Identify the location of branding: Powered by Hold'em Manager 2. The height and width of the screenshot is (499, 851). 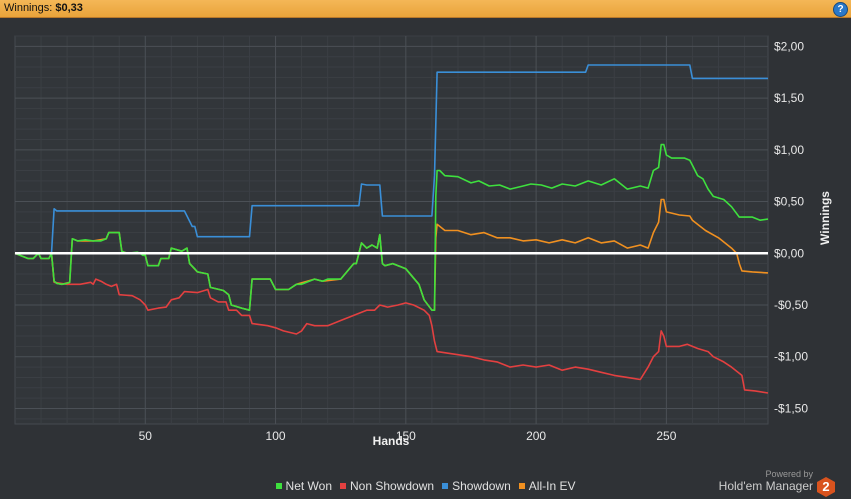
(776, 483).